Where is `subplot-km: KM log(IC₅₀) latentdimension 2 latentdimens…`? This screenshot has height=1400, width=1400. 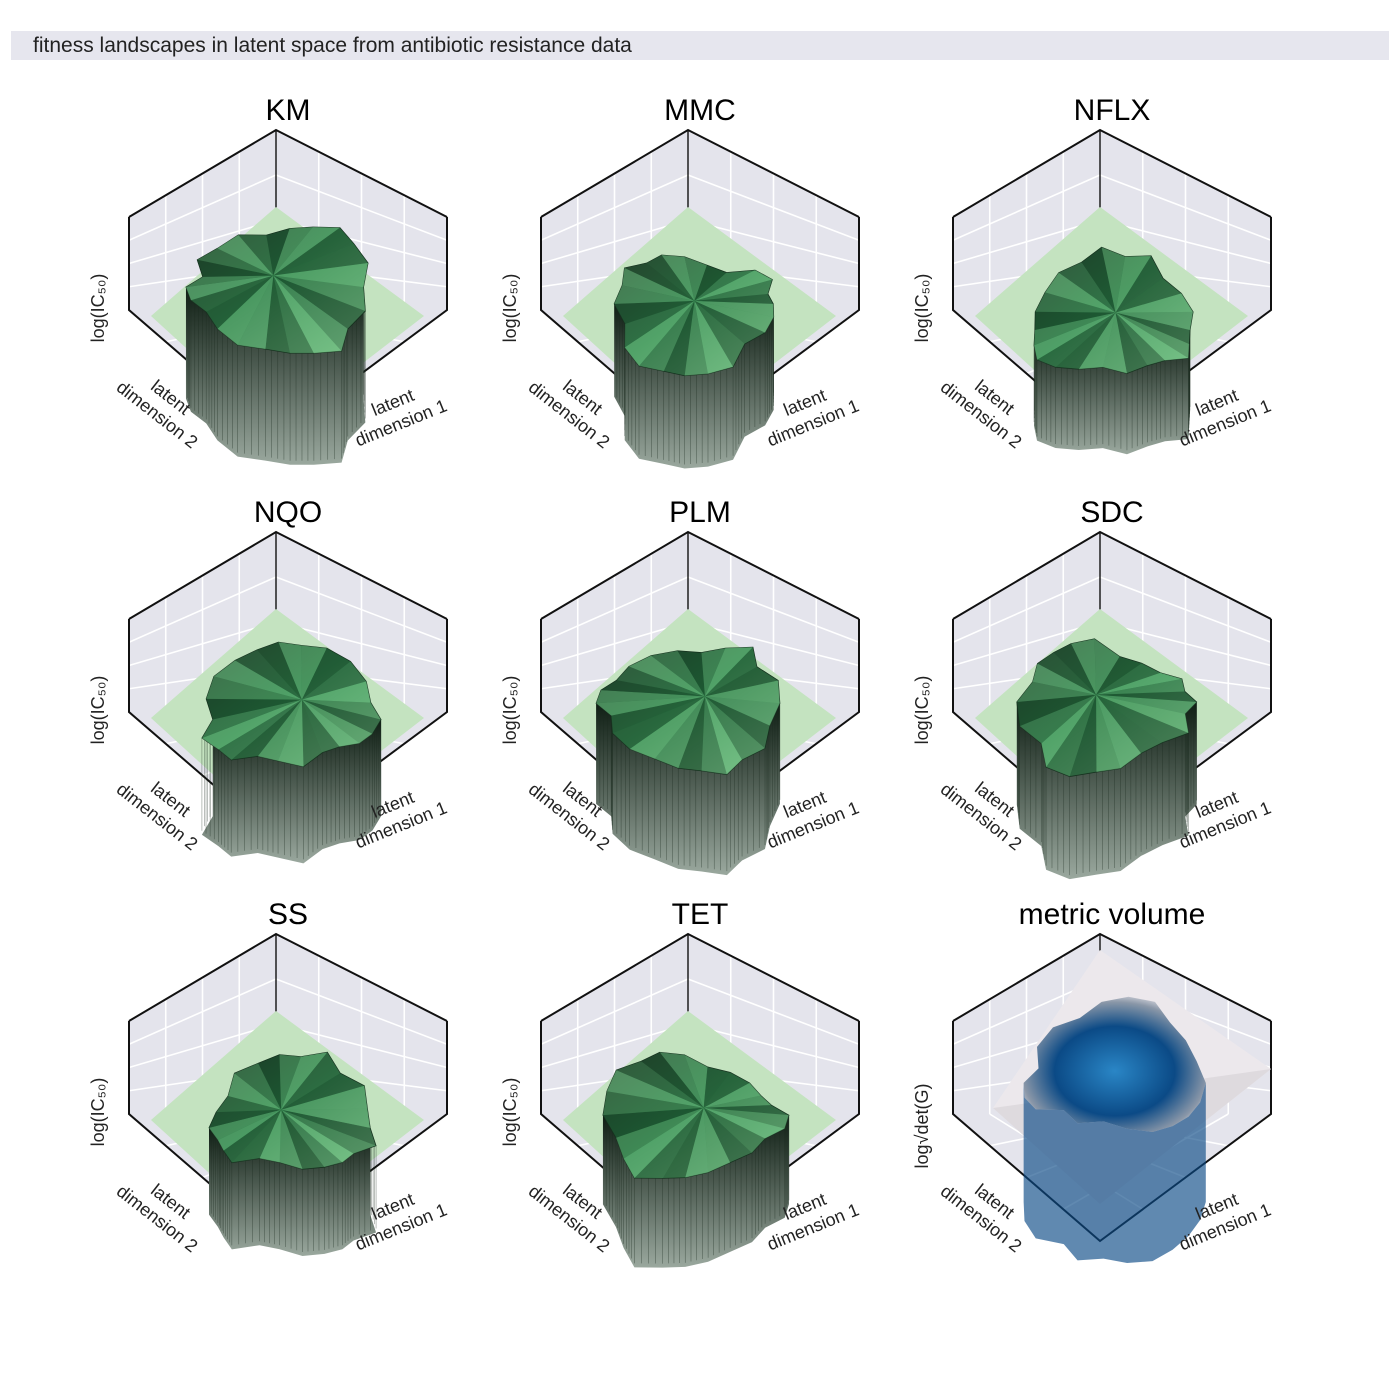 subplot-km: KM log(IC₅₀) latentdimension 2 latentdimens… is located at coordinates (289, 291).